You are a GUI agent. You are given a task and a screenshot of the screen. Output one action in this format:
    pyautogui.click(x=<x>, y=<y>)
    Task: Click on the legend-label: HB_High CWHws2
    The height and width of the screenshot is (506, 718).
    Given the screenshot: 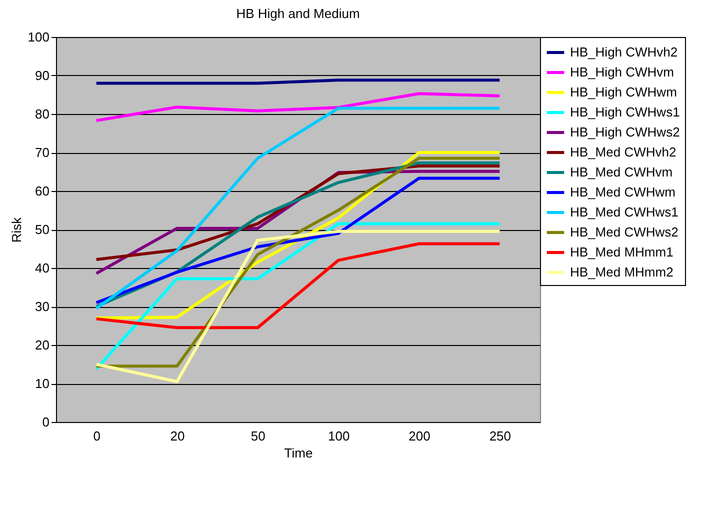 What is the action you would take?
    pyautogui.click(x=625, y=132)
    